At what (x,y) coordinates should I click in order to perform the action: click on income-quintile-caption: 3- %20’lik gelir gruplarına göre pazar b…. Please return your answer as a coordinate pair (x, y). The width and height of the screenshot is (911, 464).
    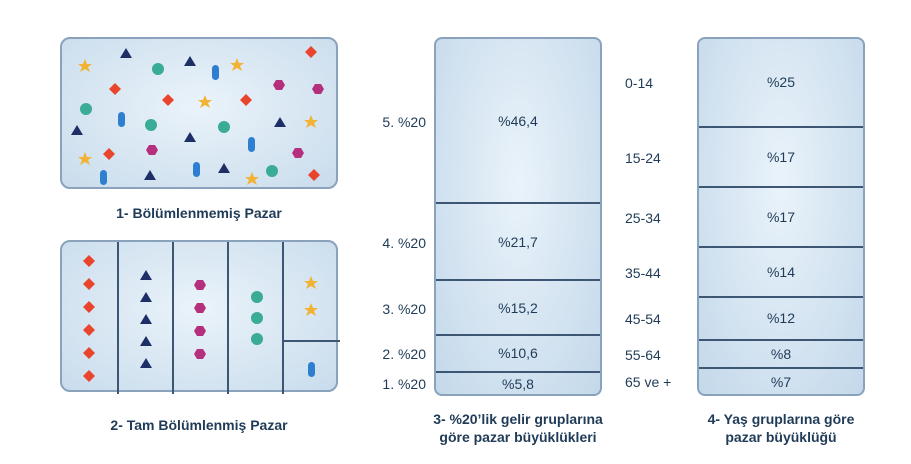
    Looking at the image, I should click on (518, 428).